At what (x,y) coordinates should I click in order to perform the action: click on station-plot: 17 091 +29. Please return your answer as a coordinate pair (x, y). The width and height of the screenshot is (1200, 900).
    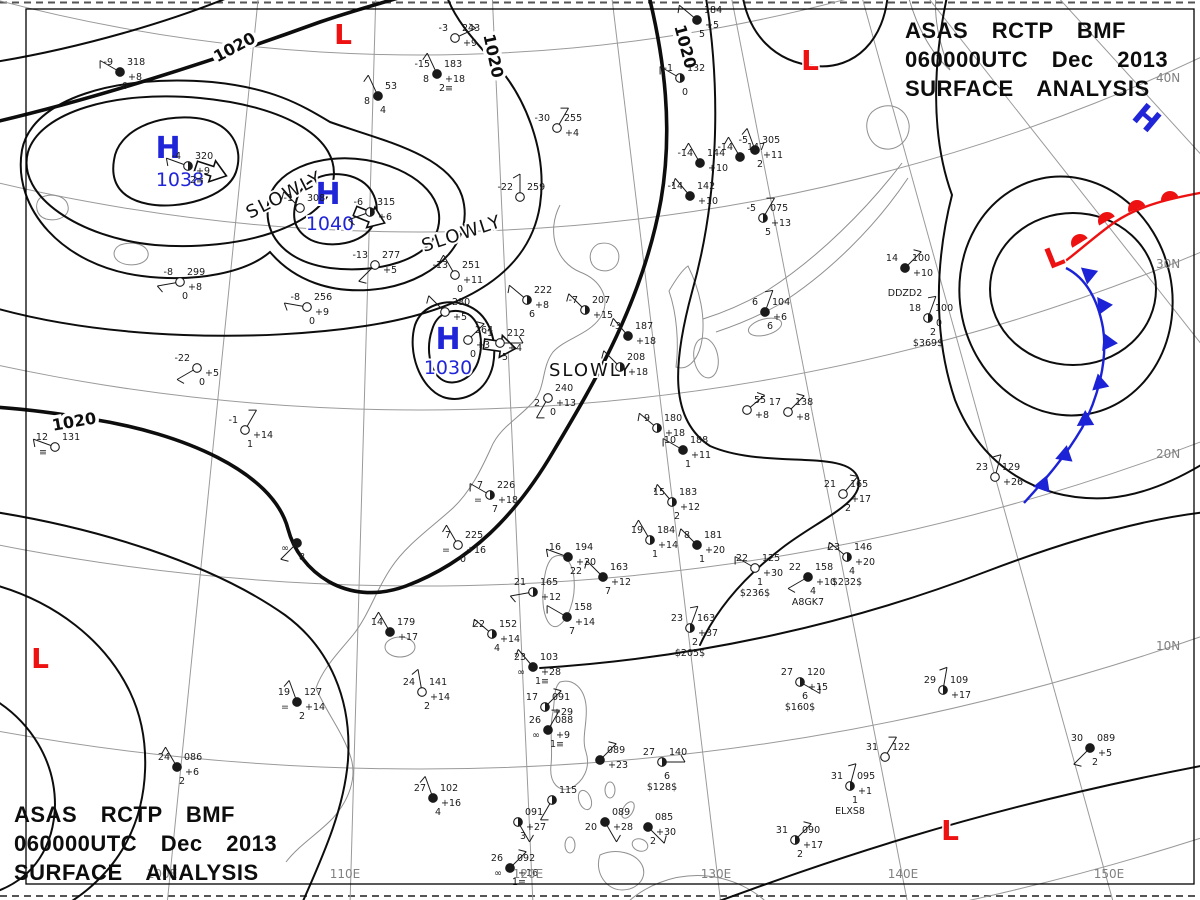
    Looking at the image, I should click on (549, 703).